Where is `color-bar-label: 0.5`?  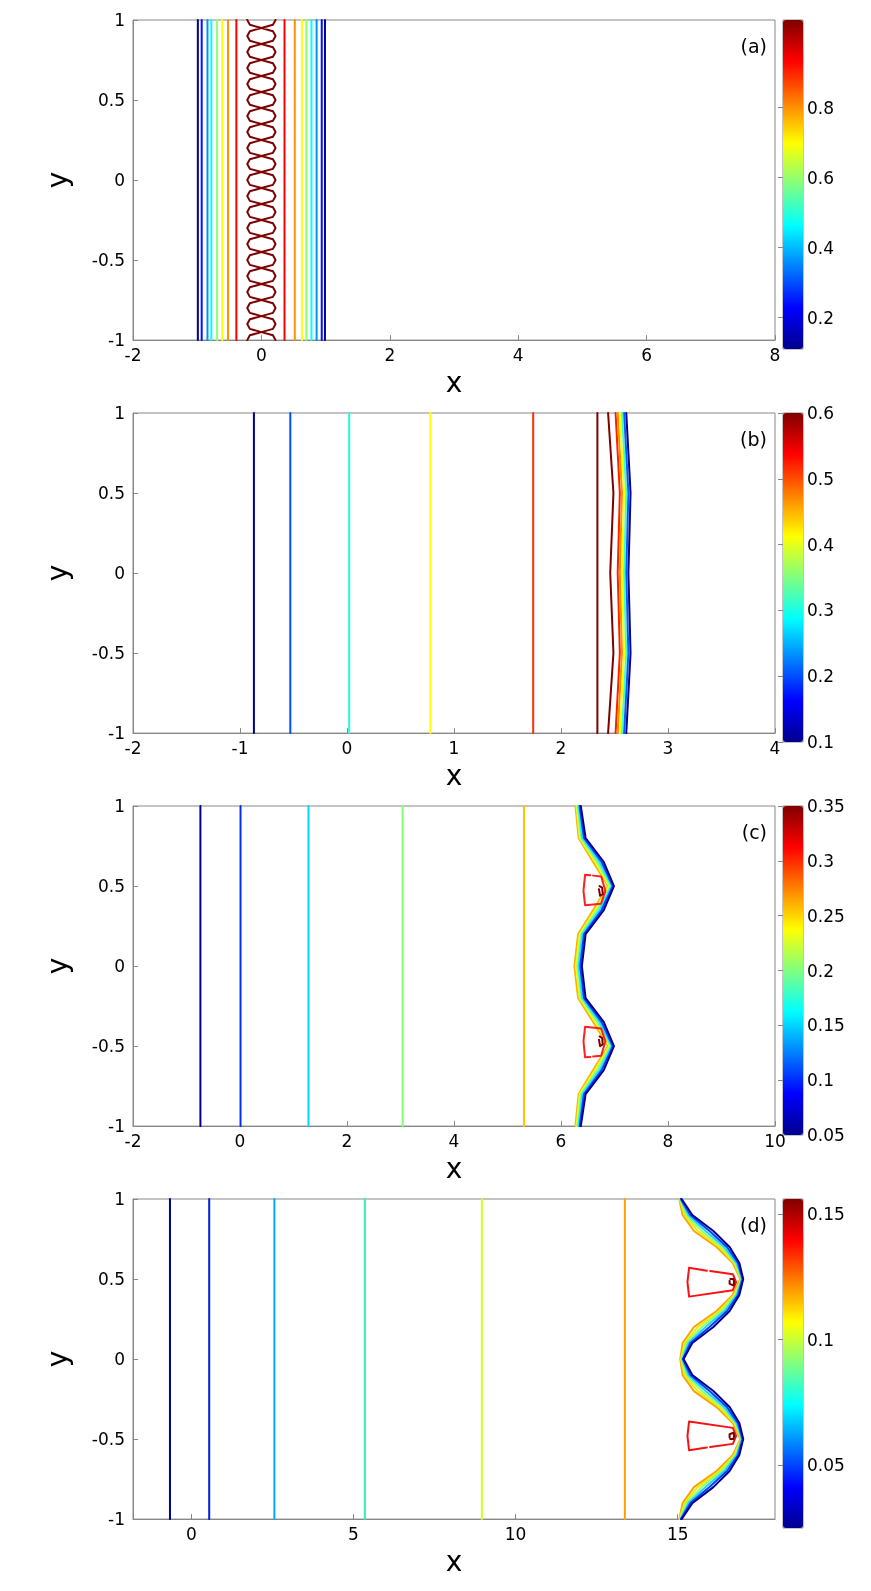
color-bar-label: 0.5 is located at coordinates (821, 478).